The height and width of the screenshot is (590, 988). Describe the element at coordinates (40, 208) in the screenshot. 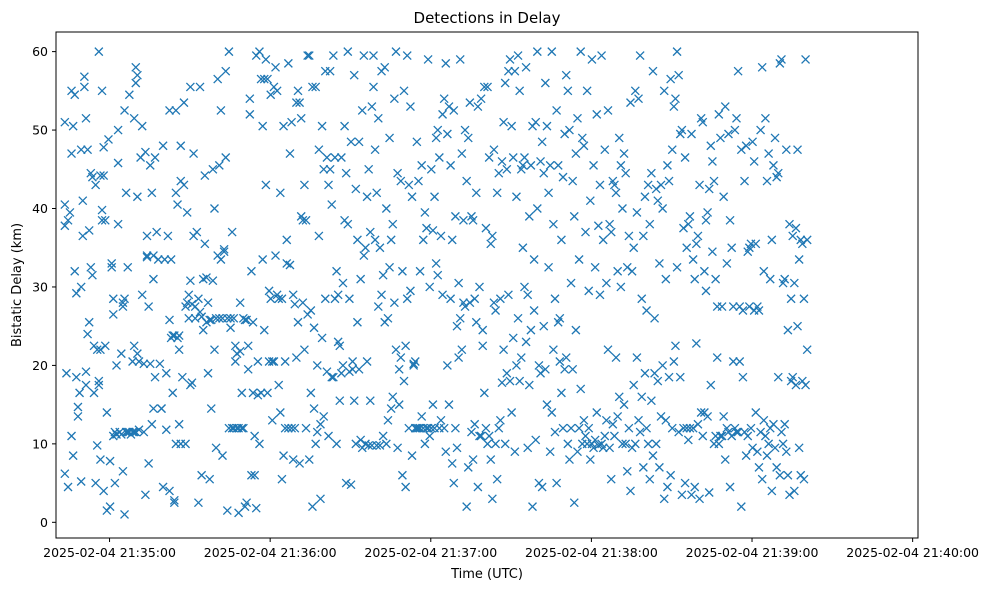

I see `y-tick-label: 40` at that location.